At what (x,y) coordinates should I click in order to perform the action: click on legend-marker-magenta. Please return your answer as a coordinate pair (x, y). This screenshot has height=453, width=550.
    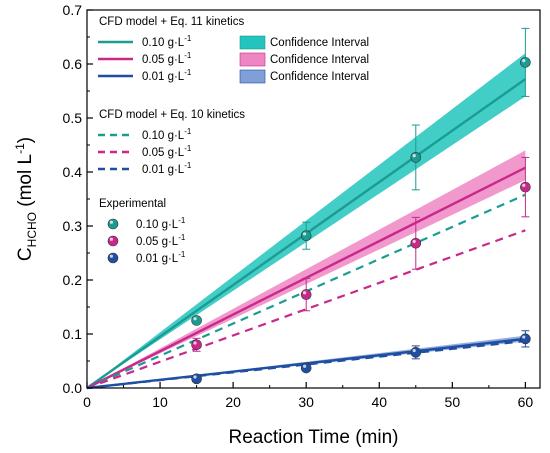
    Looking at the image, I should click on (113, 241).